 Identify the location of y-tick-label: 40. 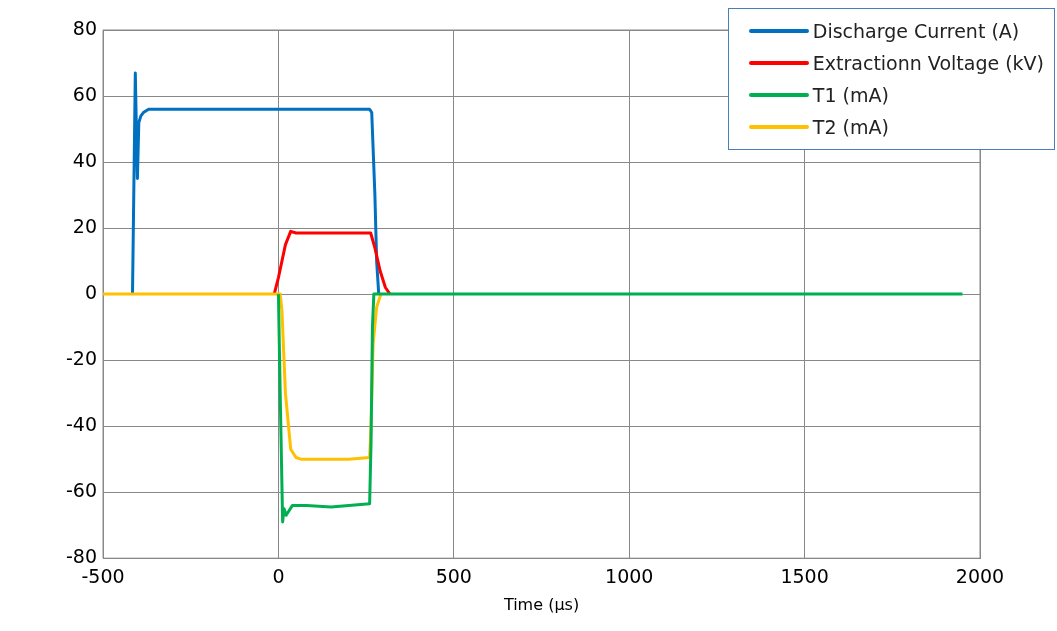
(85, 159).